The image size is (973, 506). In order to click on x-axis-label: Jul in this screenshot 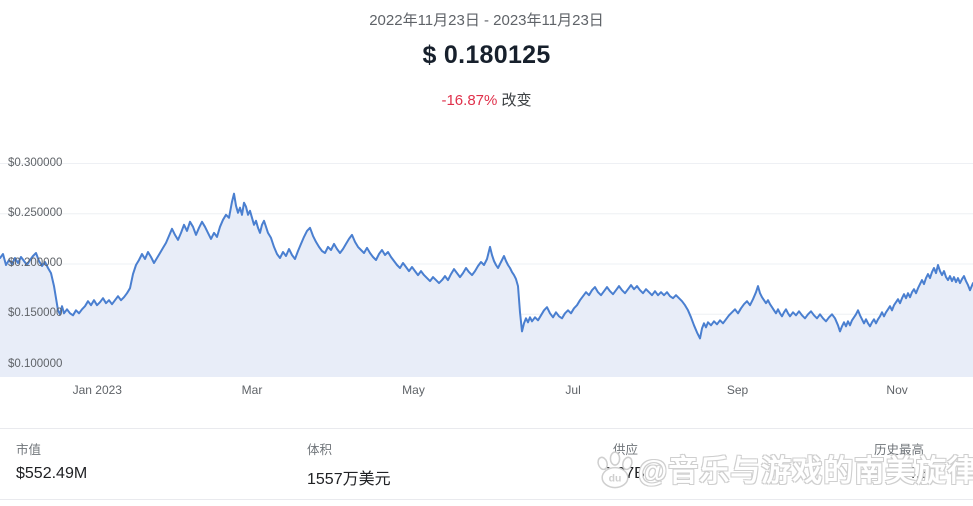, I will do `click(573, 390)`.